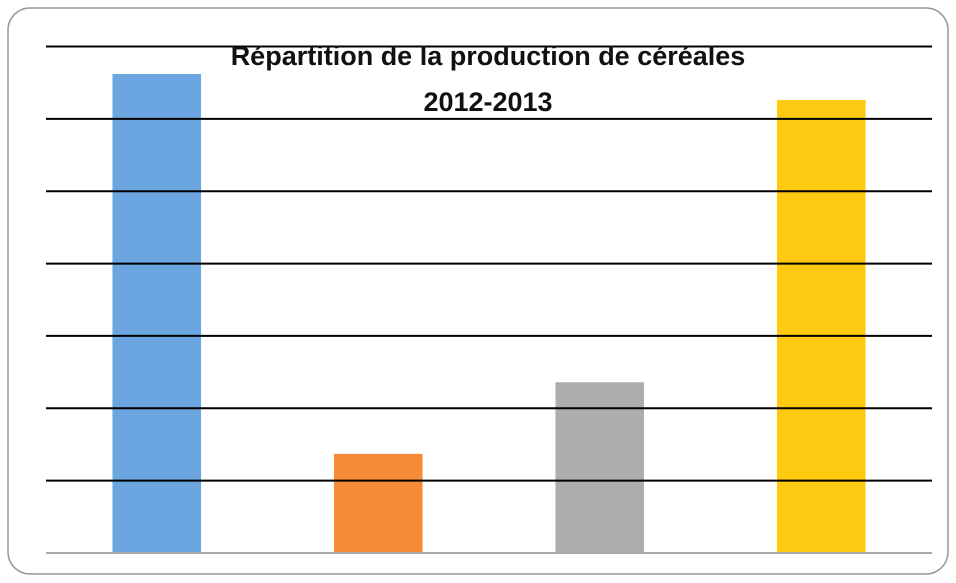  What do you see at coordinates (487, 102) in the screenshot?
I see `chart-title: 2012-2013` at bounding box center [487, 102].